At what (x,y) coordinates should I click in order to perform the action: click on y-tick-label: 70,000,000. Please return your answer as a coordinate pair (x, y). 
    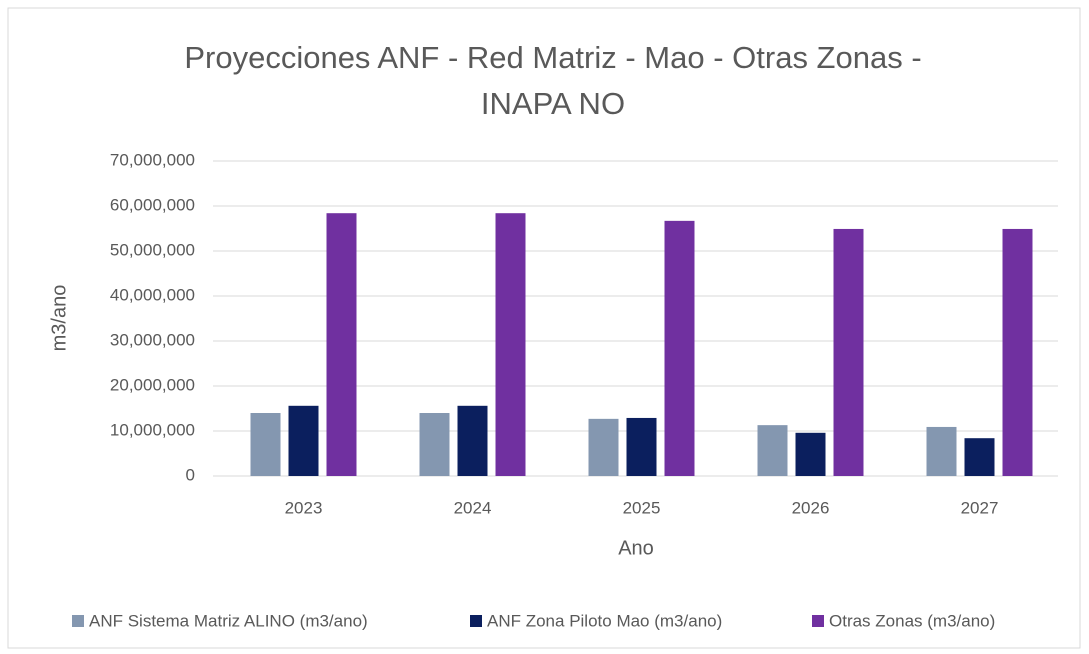
    Looking at the image, I should click on (152, 159).